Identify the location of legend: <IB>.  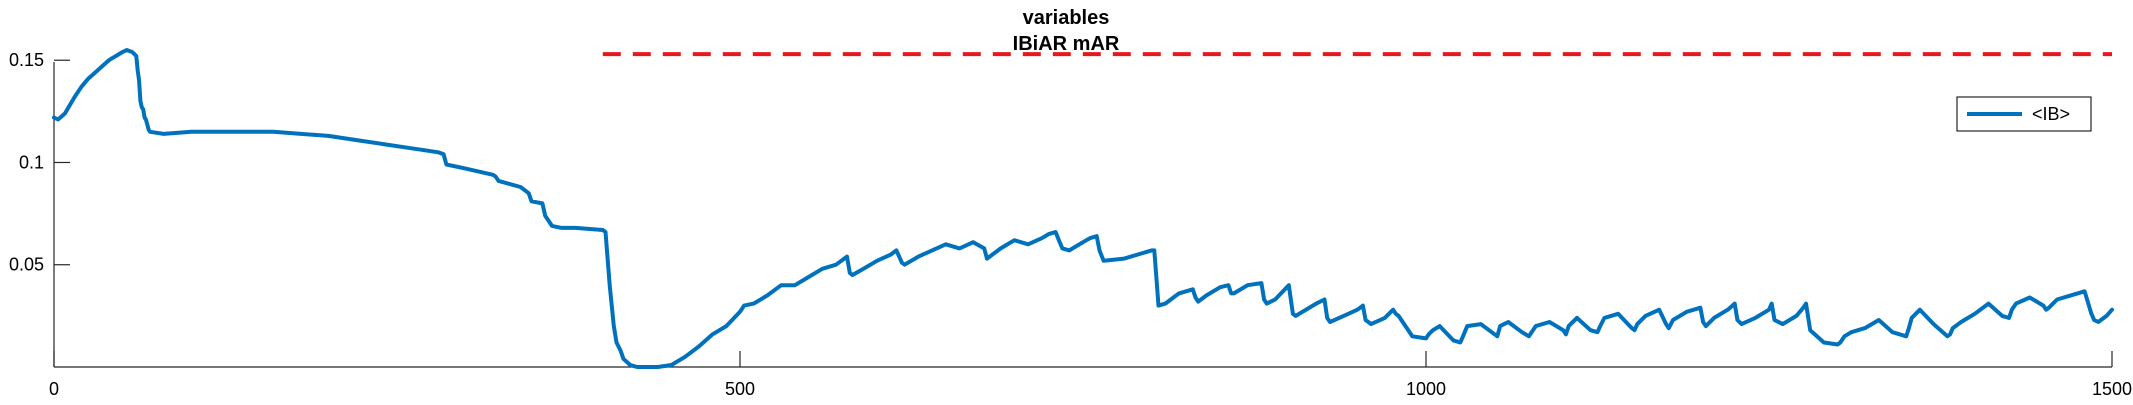
(2024, 114).